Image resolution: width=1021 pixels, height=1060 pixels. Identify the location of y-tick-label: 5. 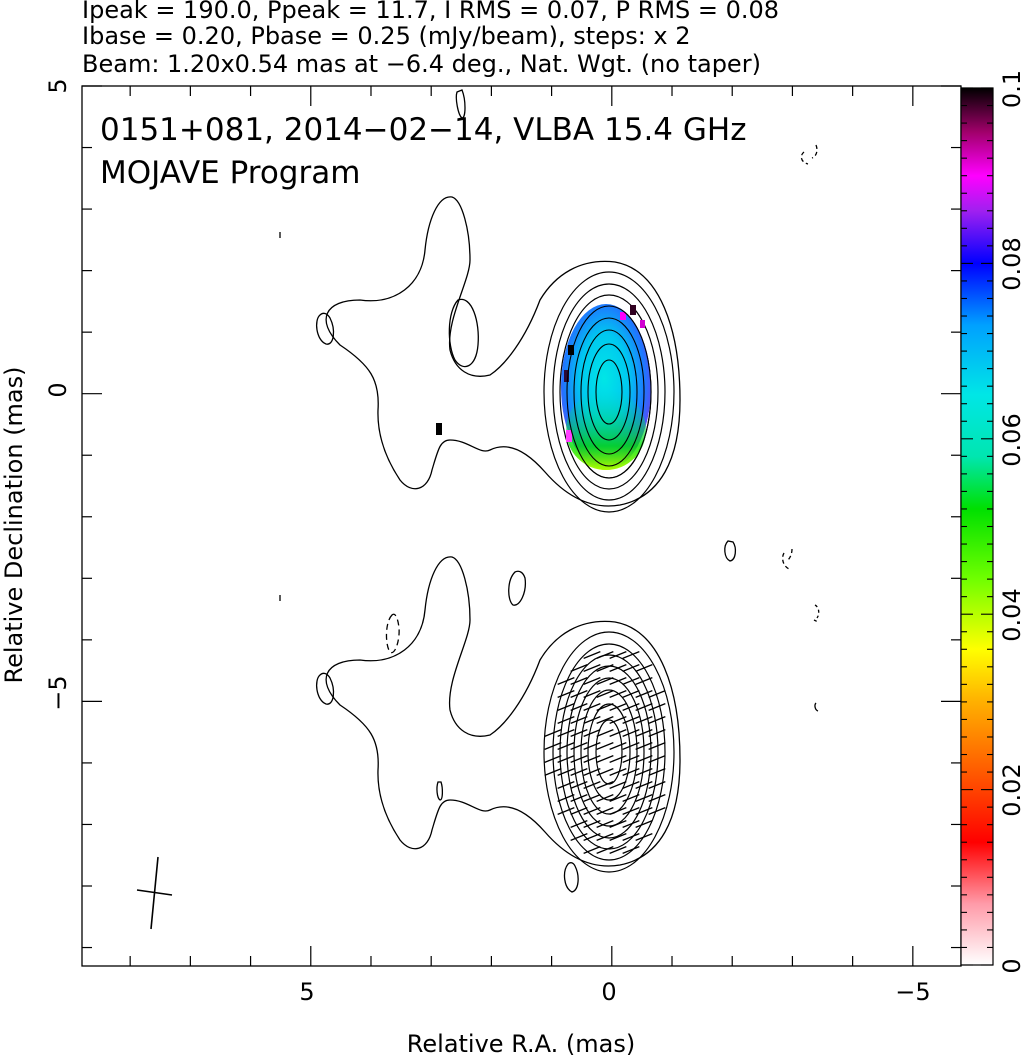
(58, 85).